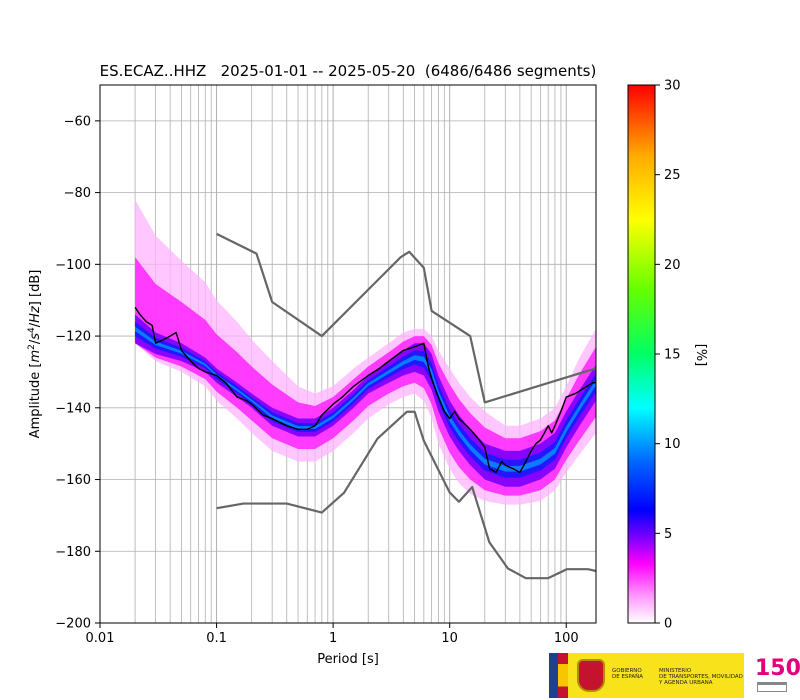 This screenshot has height=700, width=800. Describe the element at coordinates (77, 193) in the screenshot. I see `y-tick-label: −80` at that location.